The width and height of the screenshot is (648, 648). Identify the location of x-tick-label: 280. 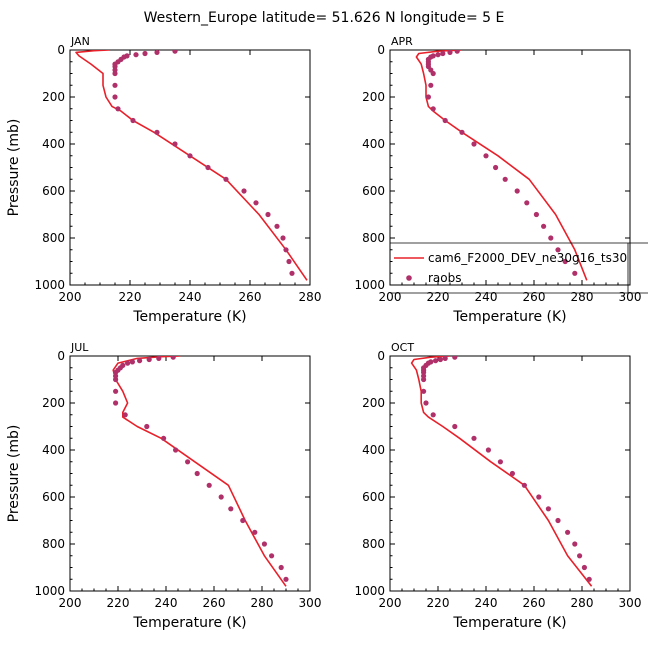
(262, 603).